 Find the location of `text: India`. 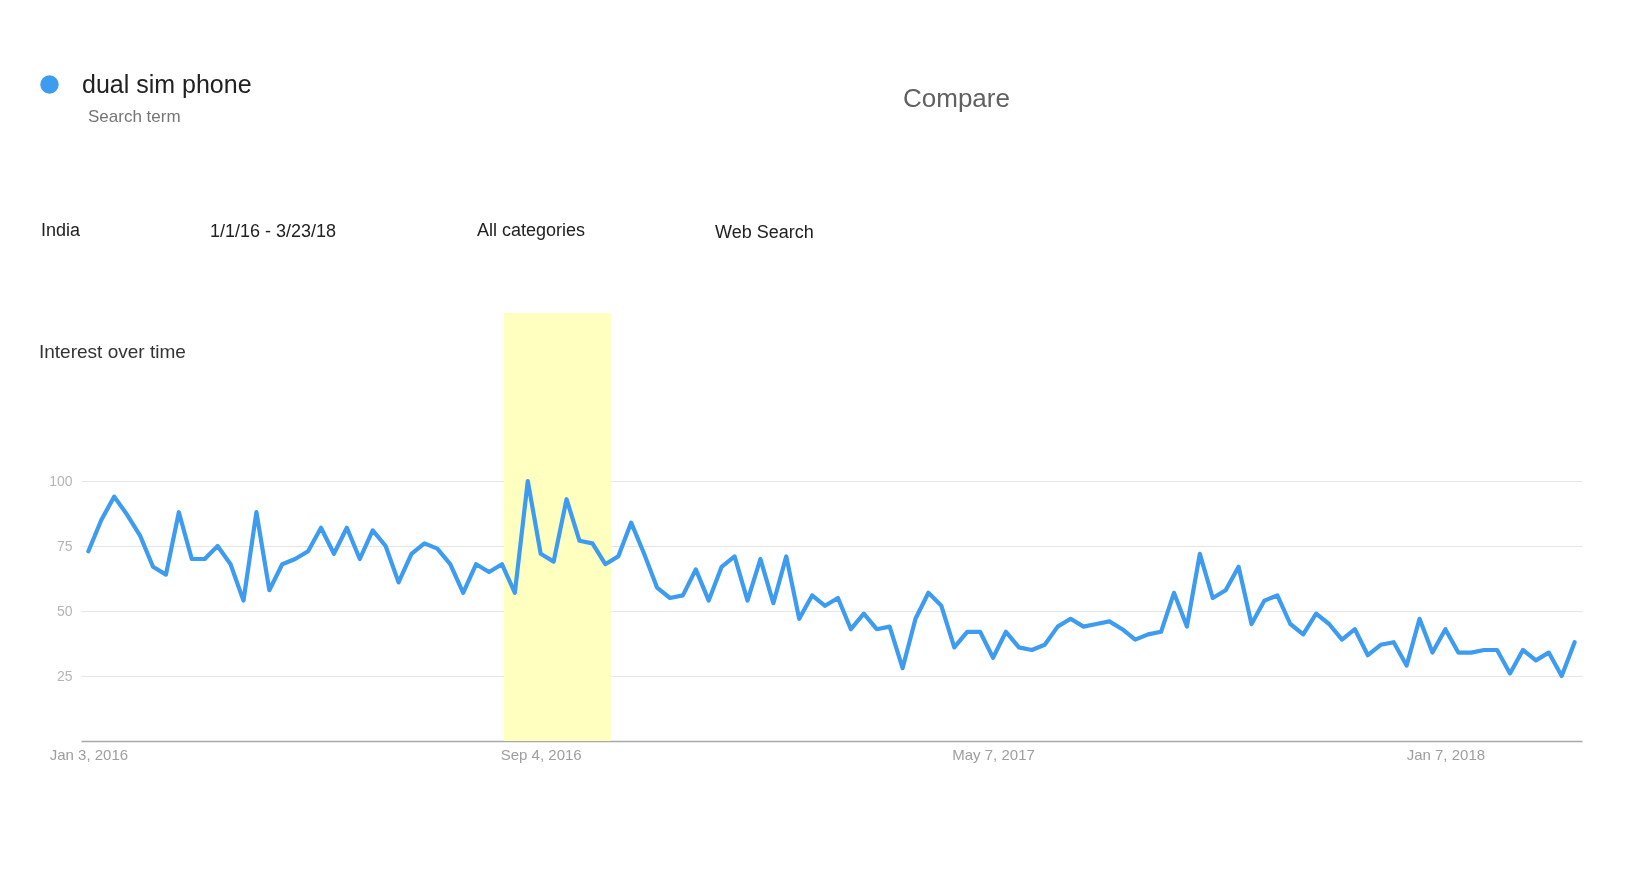

text: India is located at coordinates (61, 230).